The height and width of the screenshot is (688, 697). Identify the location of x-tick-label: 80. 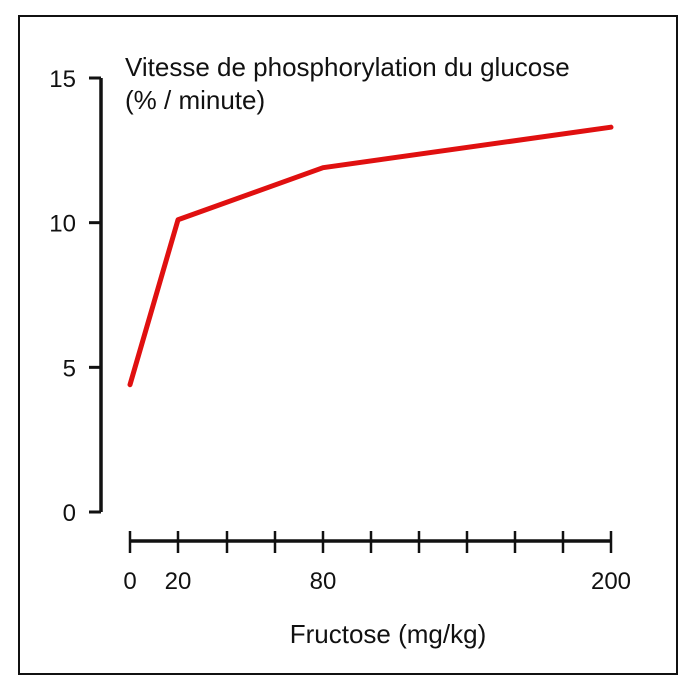
(323, 581).